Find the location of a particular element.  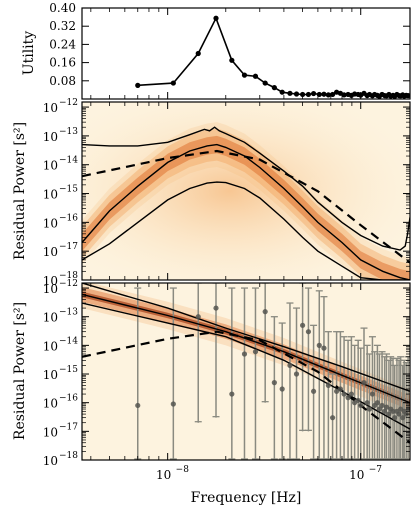

x-tick-exponent: −8 is located at coordinates (183, 470).